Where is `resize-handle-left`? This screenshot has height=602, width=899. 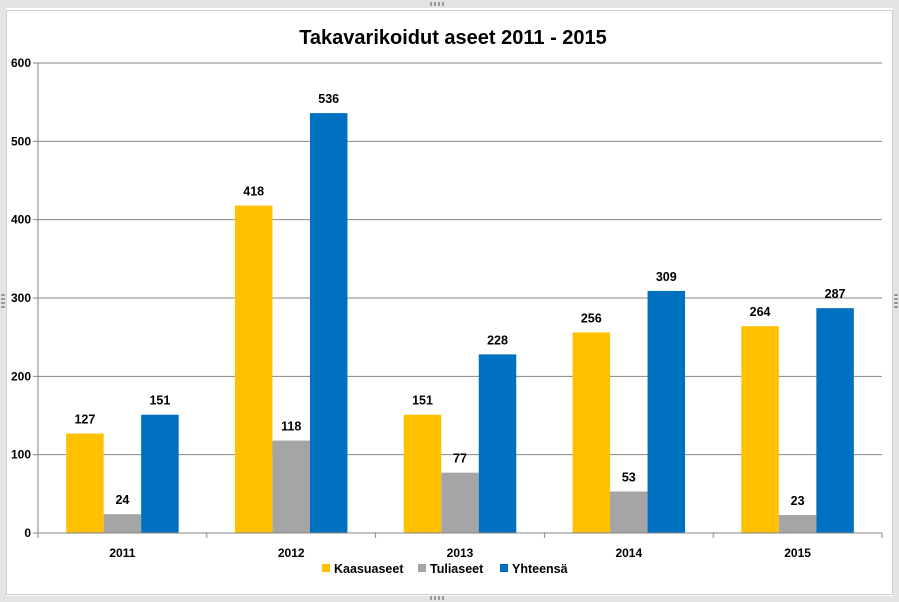
resize-handle-left is located at coordinates (3, 301).